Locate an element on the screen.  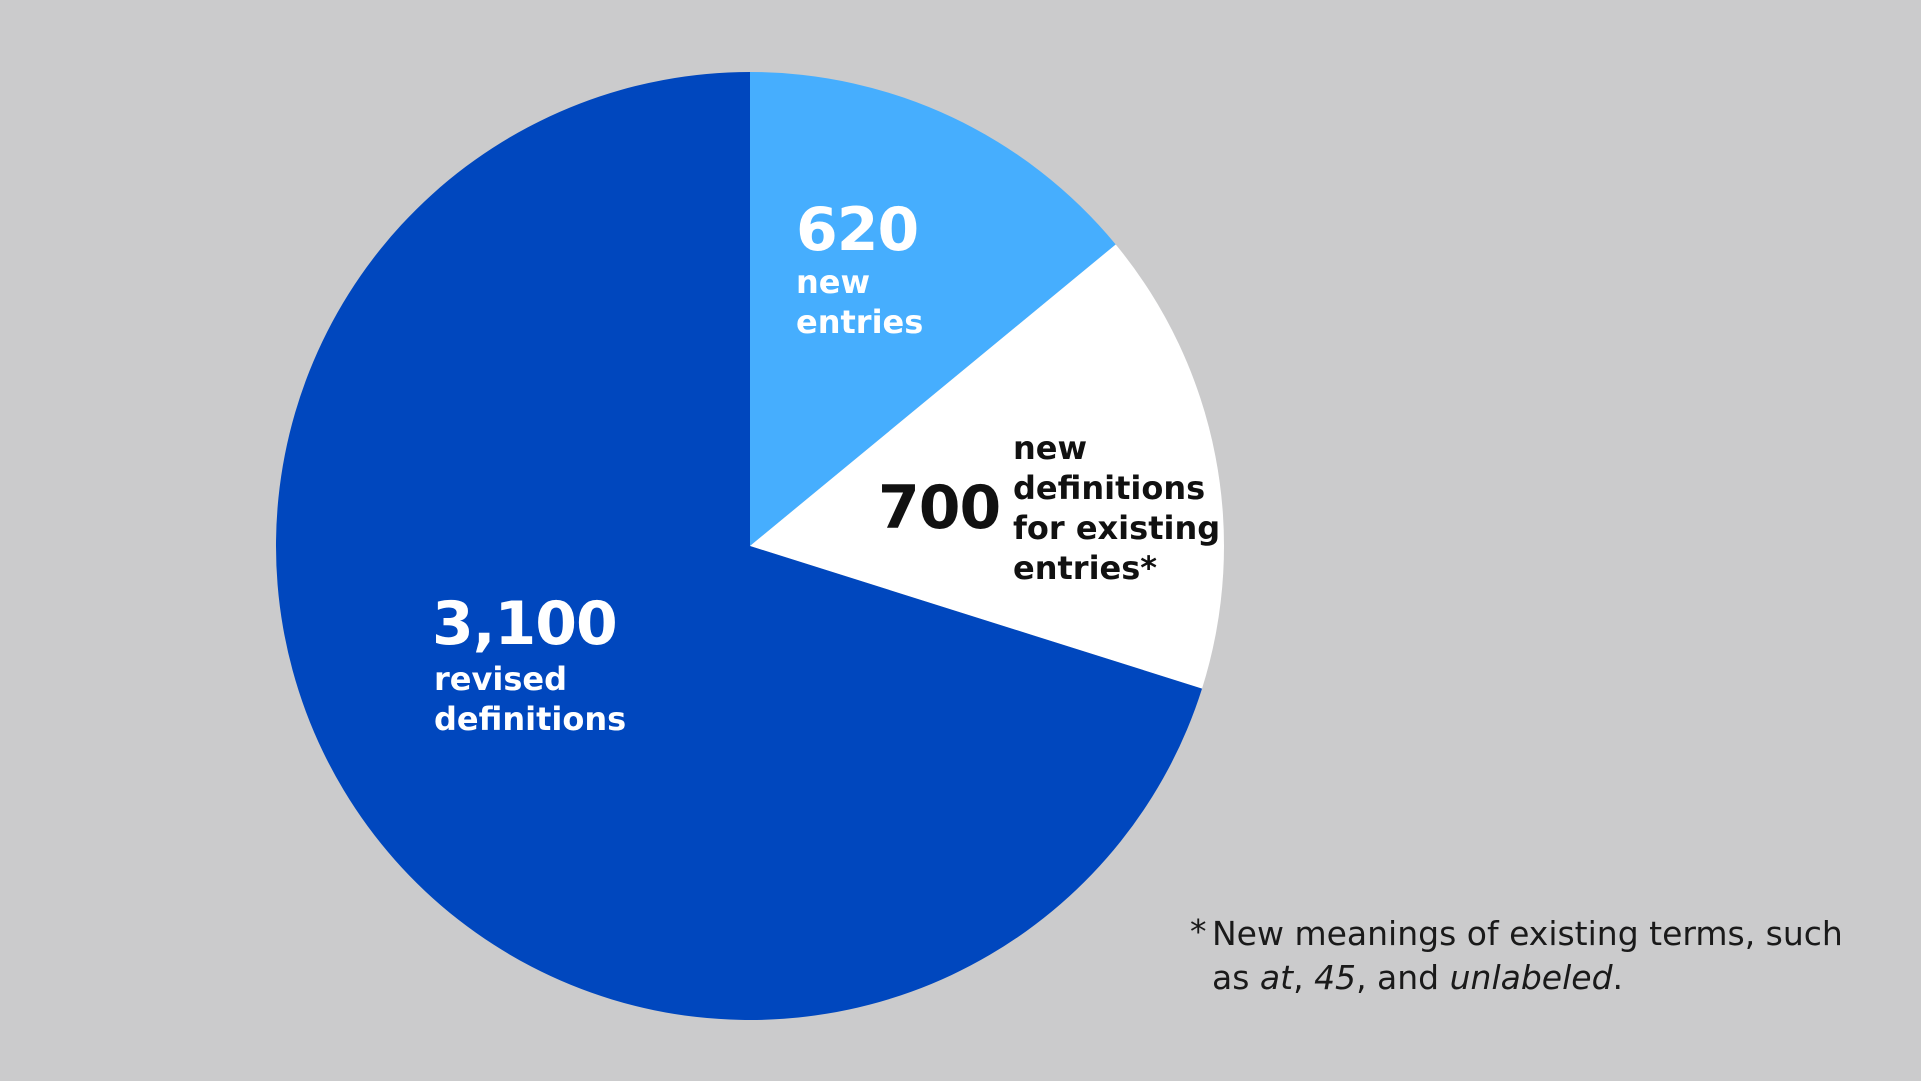
slice-value-label-2: 3,100 is located at coordinates (525, 624).